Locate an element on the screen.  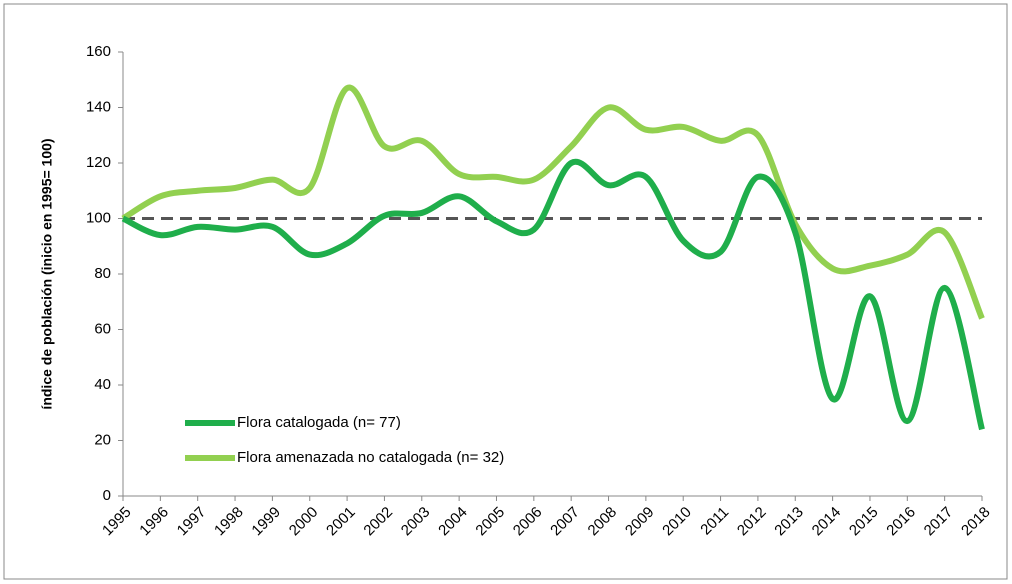
legend-label: Flora amenazada no catalogada (n= 32) is located at coordinates (370, 457).